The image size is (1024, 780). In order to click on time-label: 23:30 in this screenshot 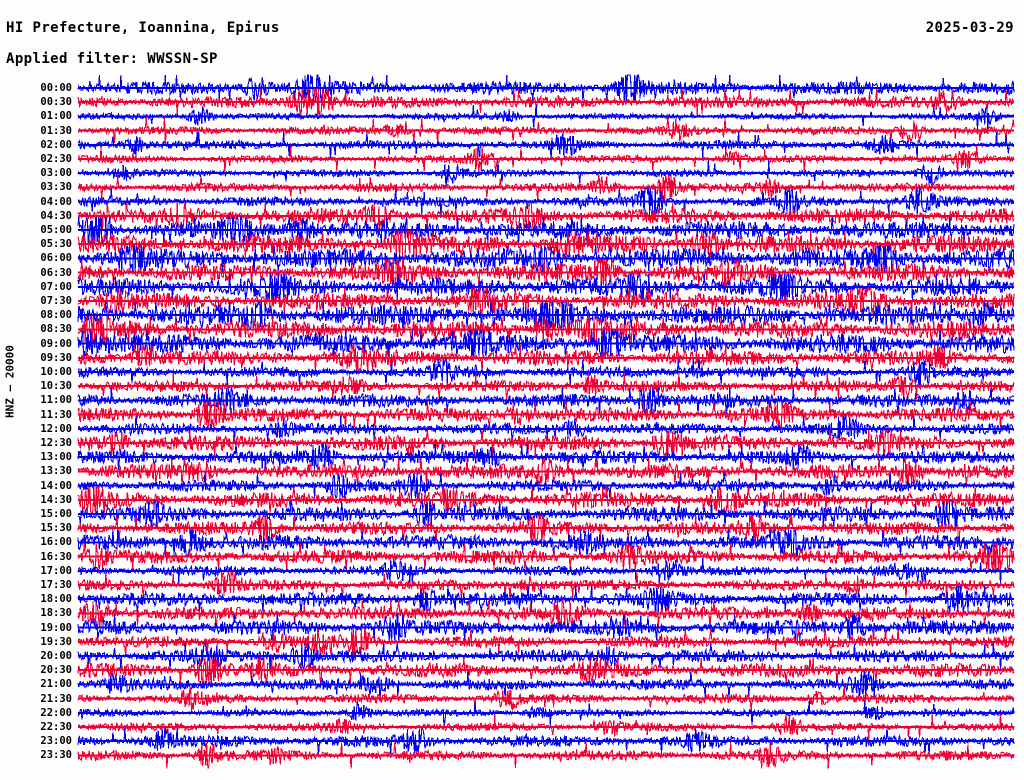, I will do `click(56, 755)`.